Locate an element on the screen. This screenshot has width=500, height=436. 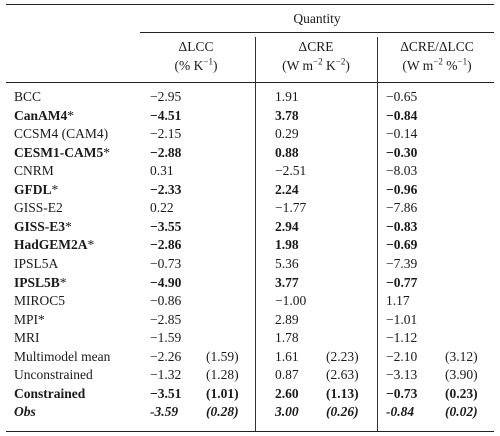
cell-cre: 0.88 is located at coordinates (287, 152).